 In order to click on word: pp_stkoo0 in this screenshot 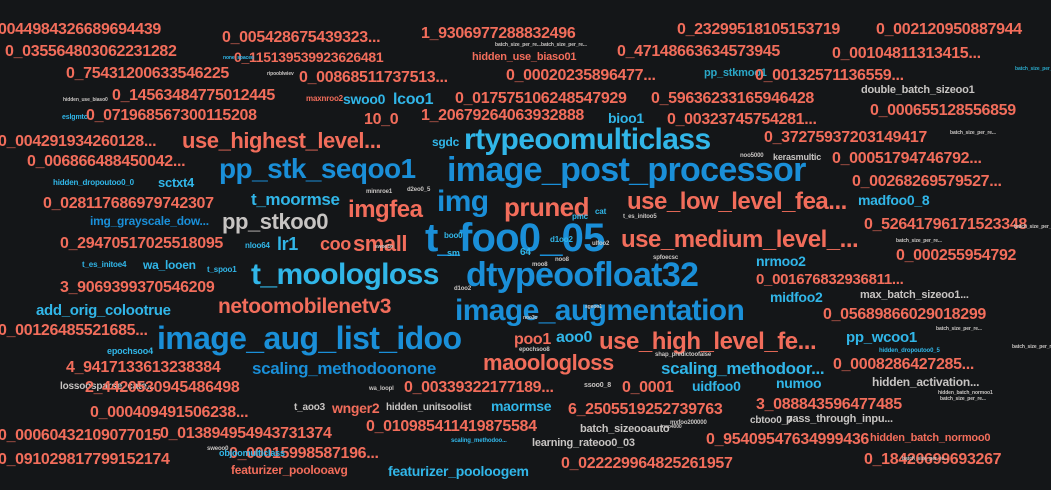, I will do `click(275, 221)`.